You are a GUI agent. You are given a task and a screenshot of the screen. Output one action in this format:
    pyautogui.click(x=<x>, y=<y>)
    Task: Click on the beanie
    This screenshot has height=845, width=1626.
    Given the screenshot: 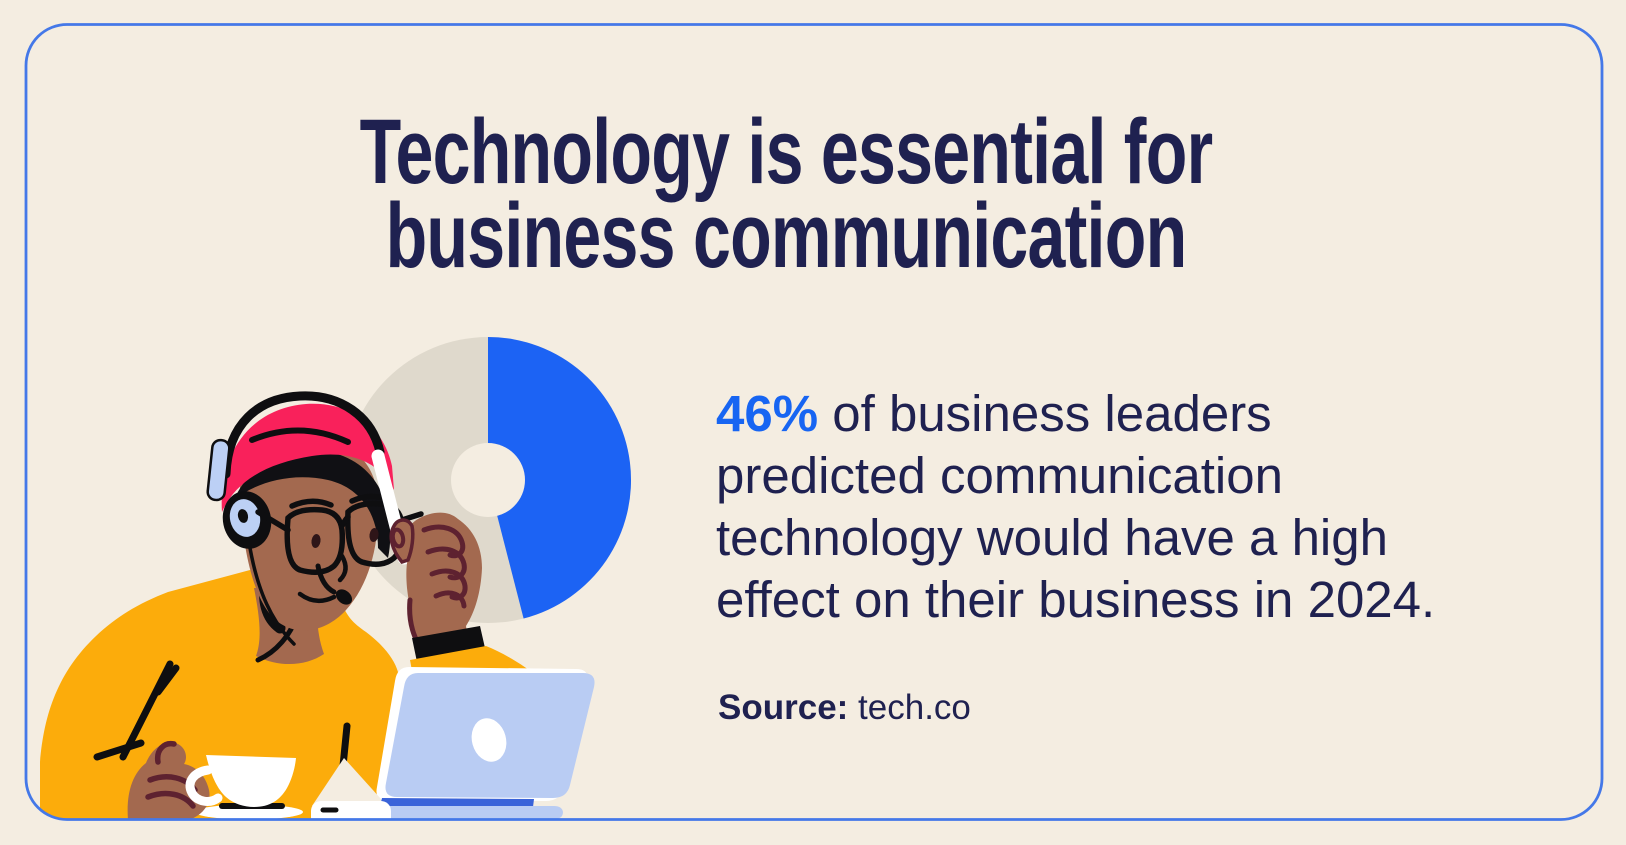 What is the action you would take?
    pyautogui.click(x=307, y=457)
    